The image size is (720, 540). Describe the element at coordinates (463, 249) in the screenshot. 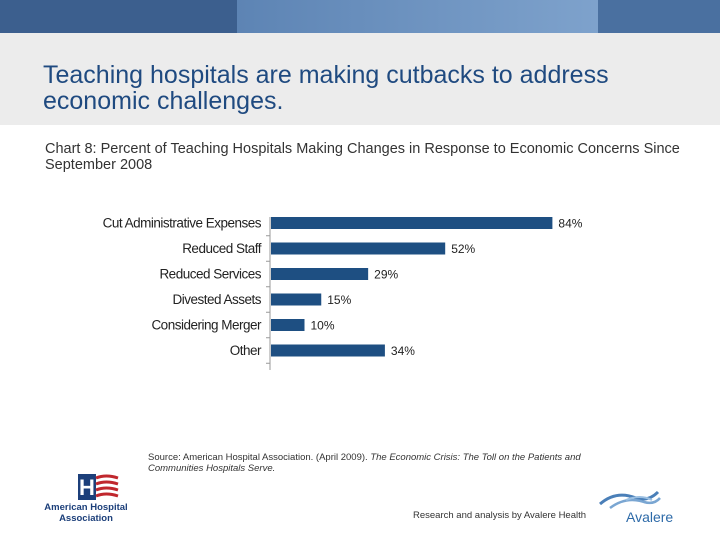

I see `data-label: 52%` at that location.